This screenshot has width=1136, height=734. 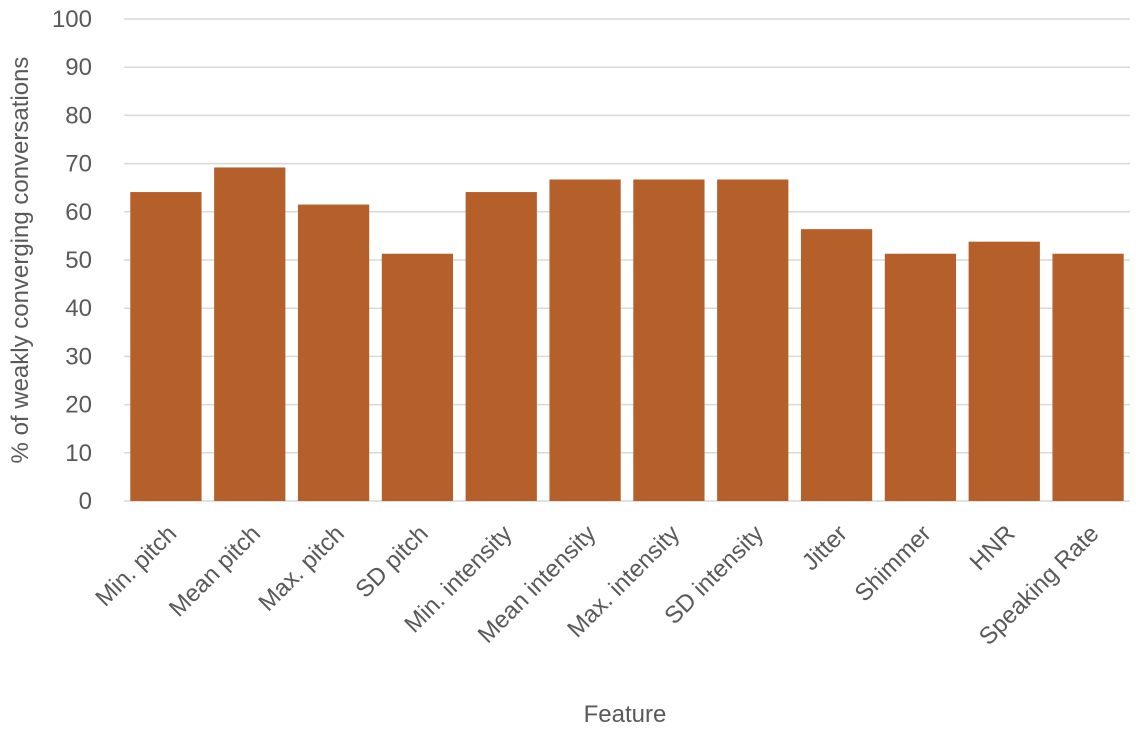 I want to click on y-tick-label: 10, so click(x=78, y=453).